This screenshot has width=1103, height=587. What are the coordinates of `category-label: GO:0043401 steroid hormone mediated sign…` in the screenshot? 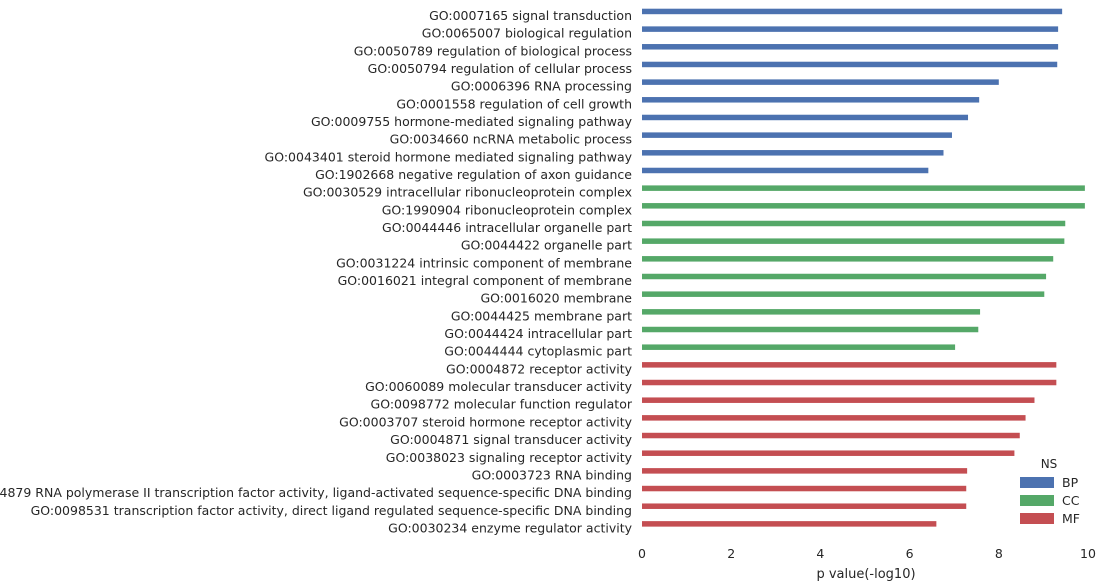 It's located at (449, 156).